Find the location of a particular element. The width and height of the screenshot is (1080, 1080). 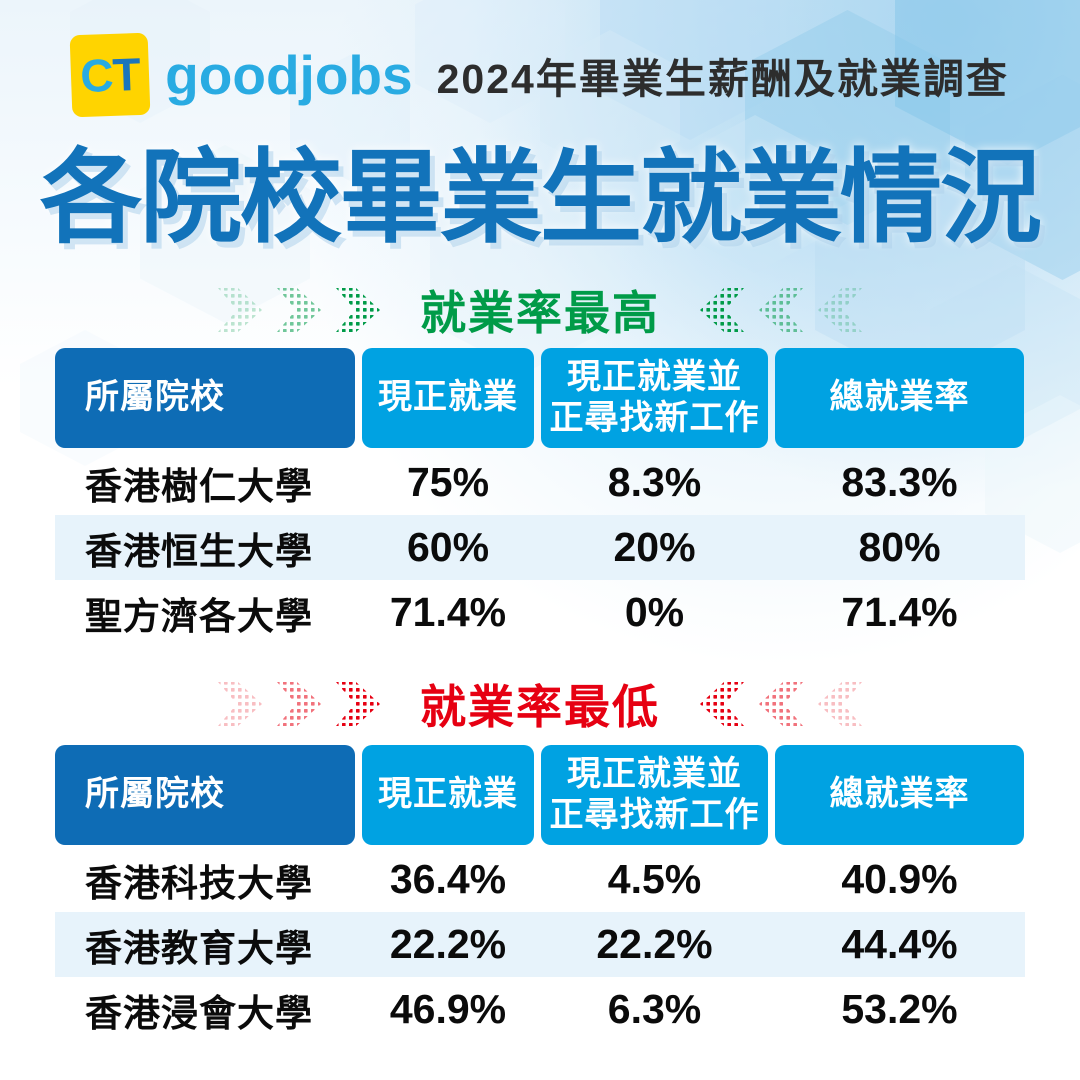

logo-goodjobs-text: goodjobs is located at coordinates (289, 75).